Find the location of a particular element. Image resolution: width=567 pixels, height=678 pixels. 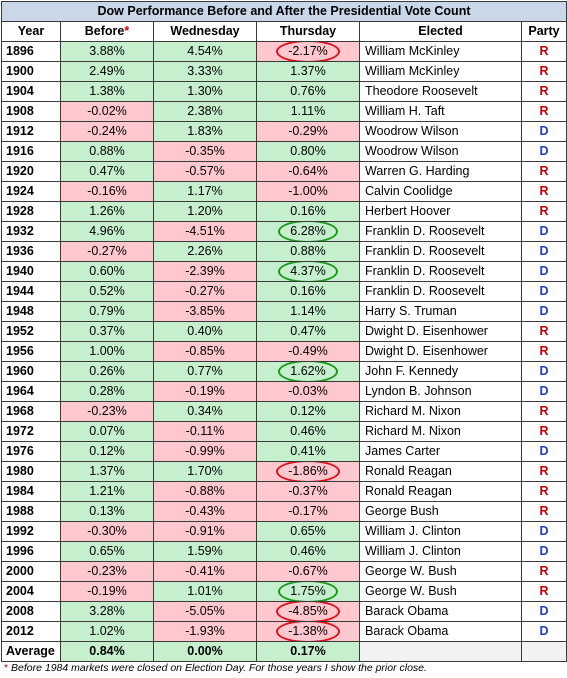

before-cell: -0.30% is located at coordinates (107, 531).